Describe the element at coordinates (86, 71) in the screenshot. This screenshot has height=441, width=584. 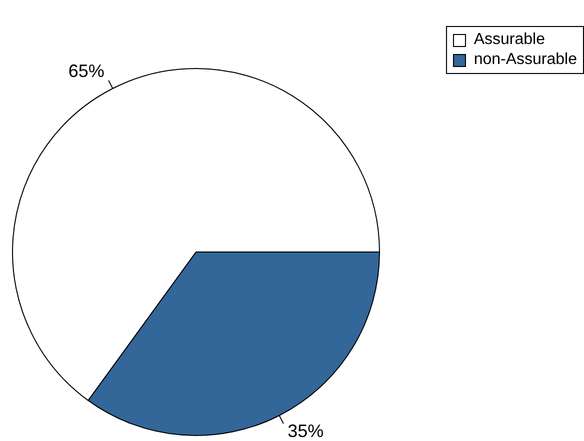
I see `data-label: 65%` at that location.